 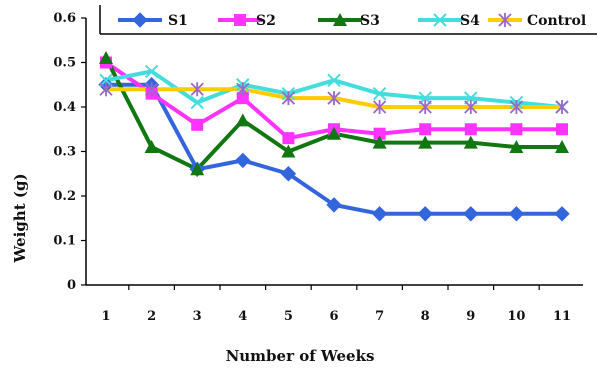 I want to click on y-tick-label: 0.4, so click(x=64, y=107).